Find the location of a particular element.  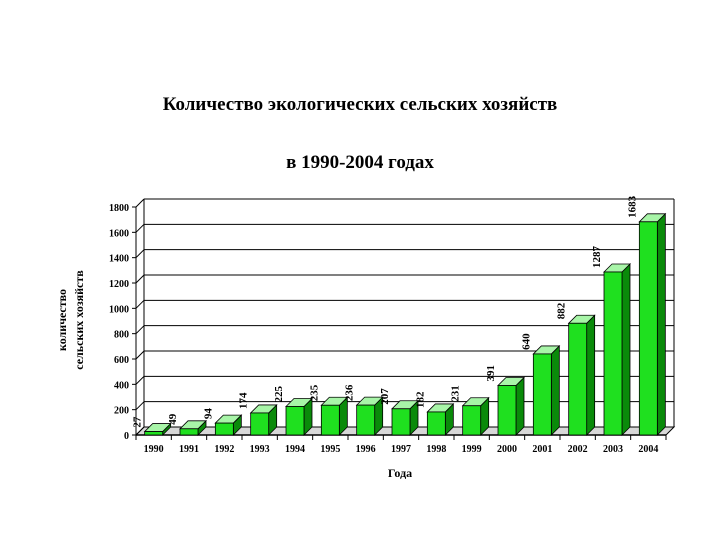

data-label: 236 is located at coordinates (350, 392).